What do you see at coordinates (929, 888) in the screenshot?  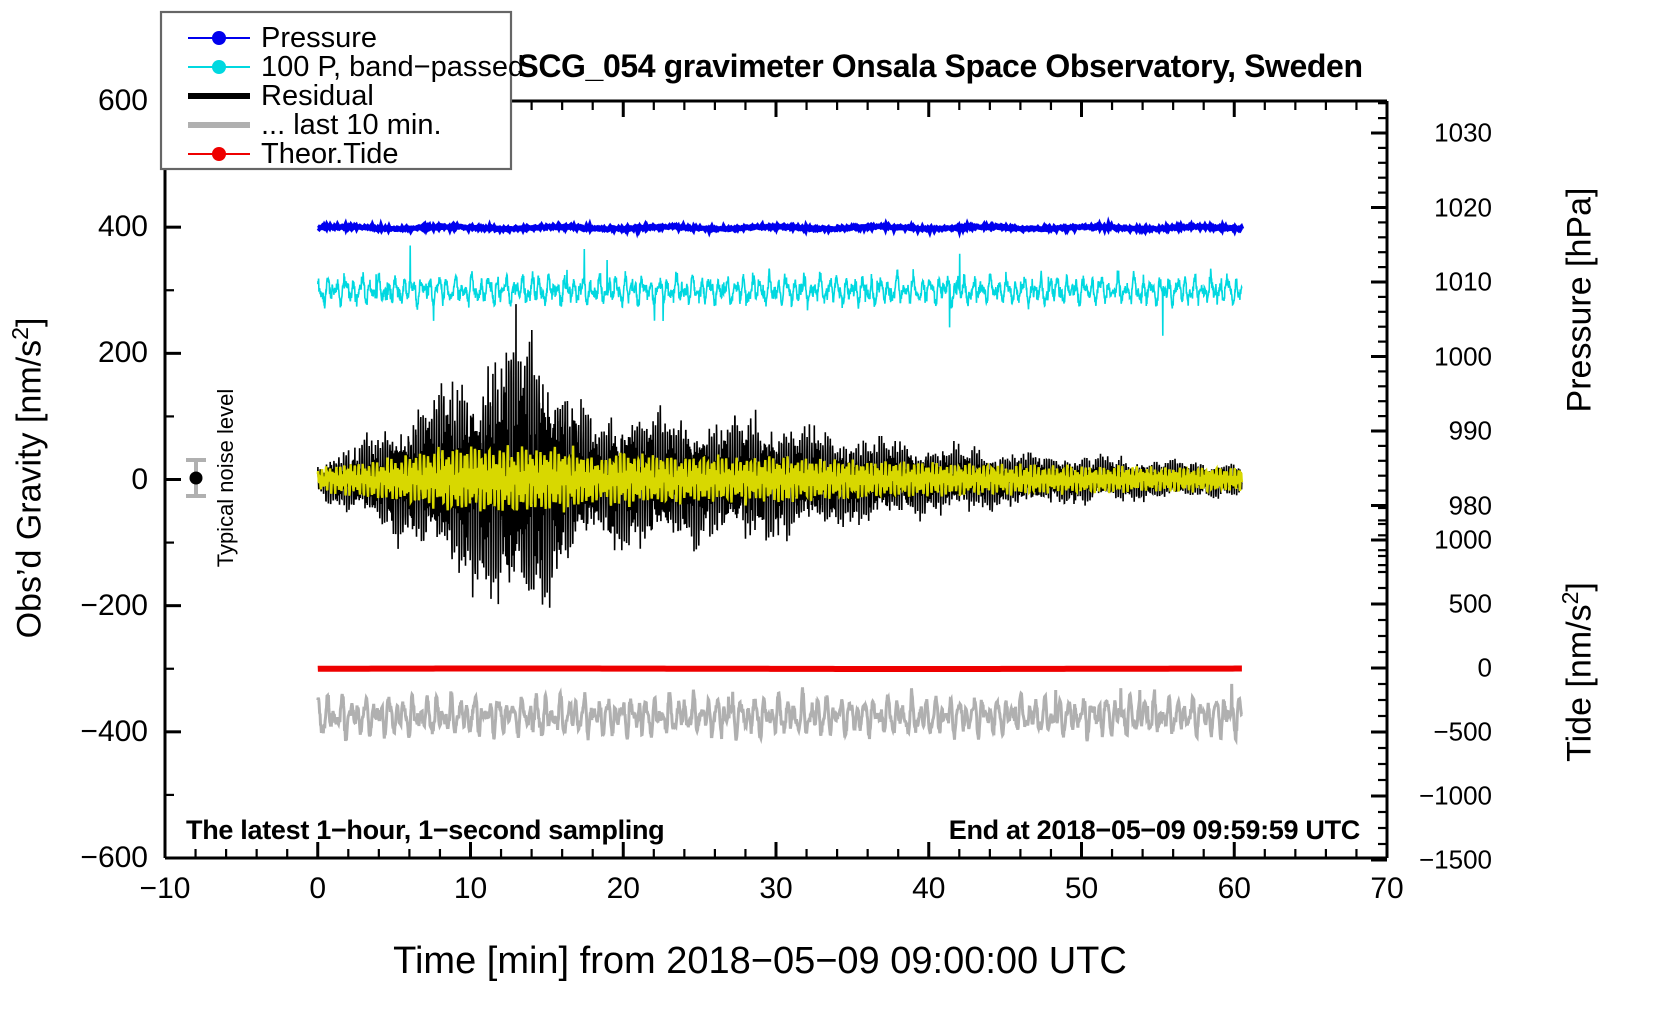 I see `x-tick-label: 40` at bounding box center [929, 888].